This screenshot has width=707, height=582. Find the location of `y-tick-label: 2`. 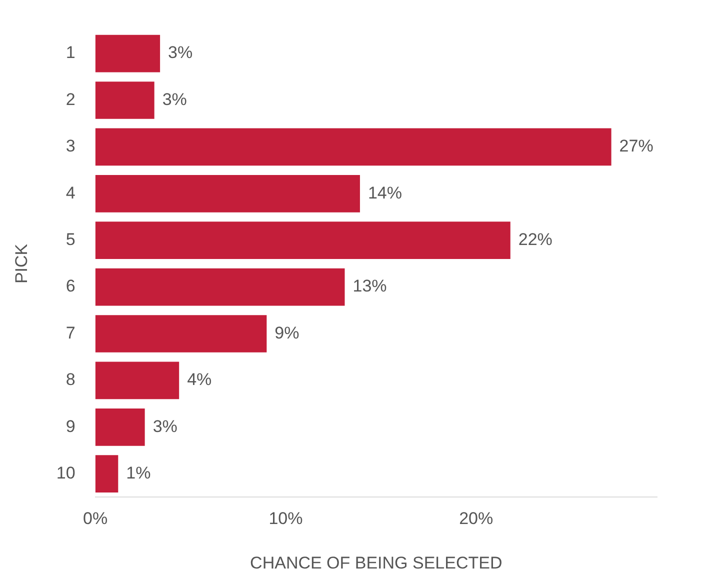

y-tick-label: 2 is located at coordinates (71, 99).